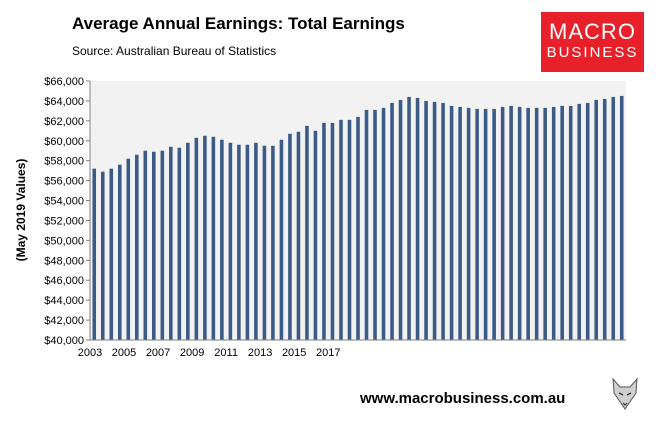  Describe the element at coordinates (64, 241) in the screenshot. I see `y-tick-label: $50,000` at that location.